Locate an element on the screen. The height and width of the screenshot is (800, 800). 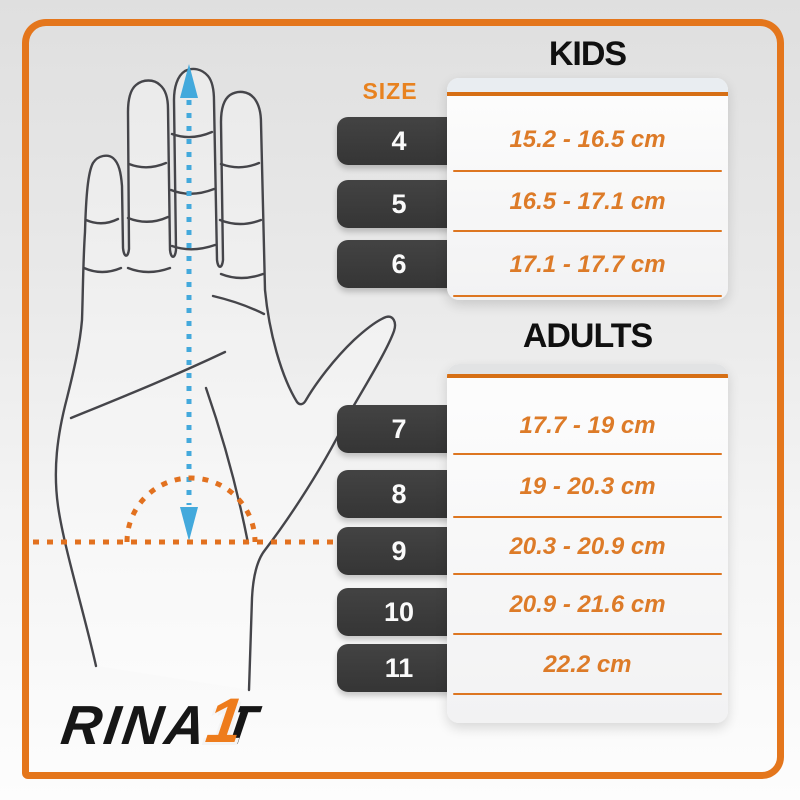
adults-heading: ADULTS is located at coordinates (587, 336).